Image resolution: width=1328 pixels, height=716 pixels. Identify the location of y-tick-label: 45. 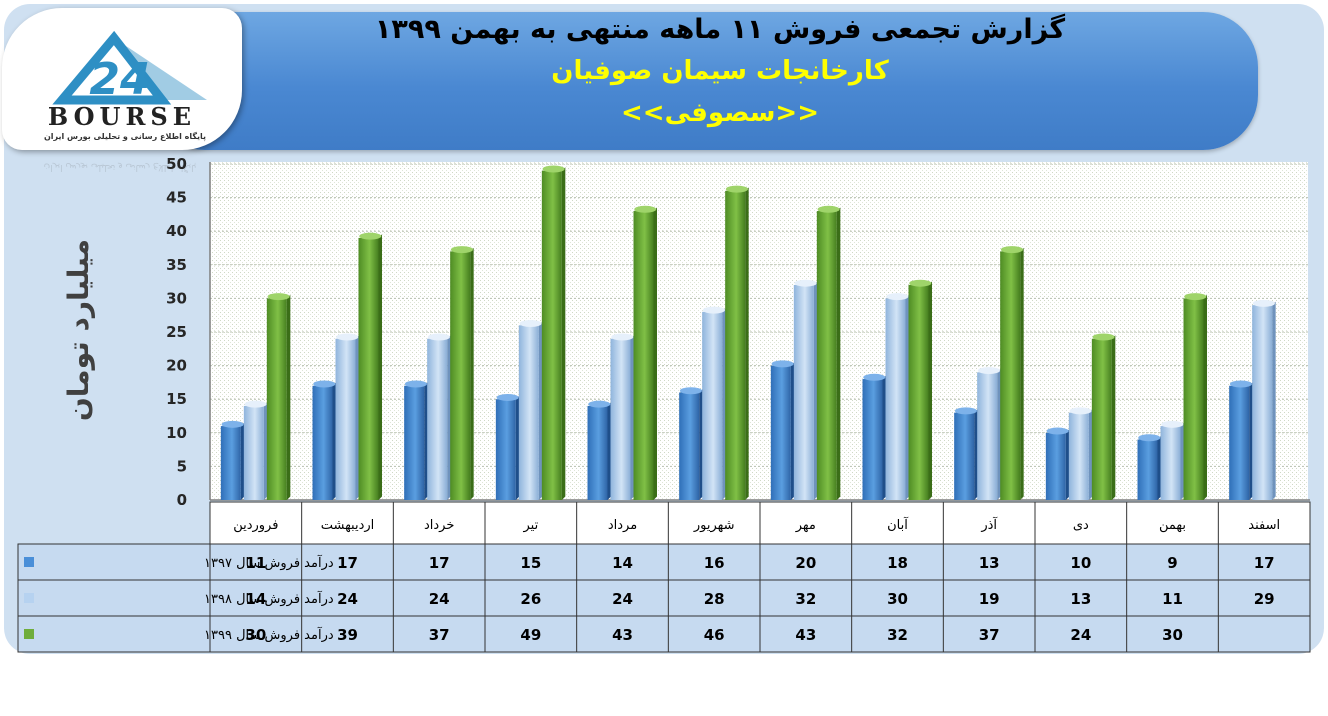
(176, 198).